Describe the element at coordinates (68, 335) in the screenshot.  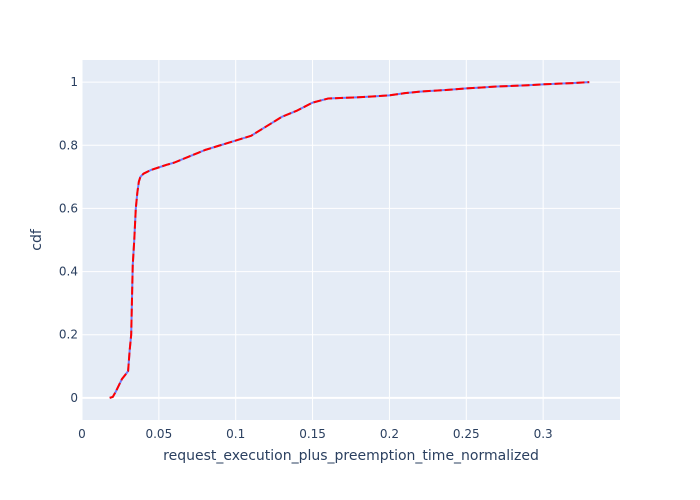
I see `y-tick-label: 0.2` at that location.